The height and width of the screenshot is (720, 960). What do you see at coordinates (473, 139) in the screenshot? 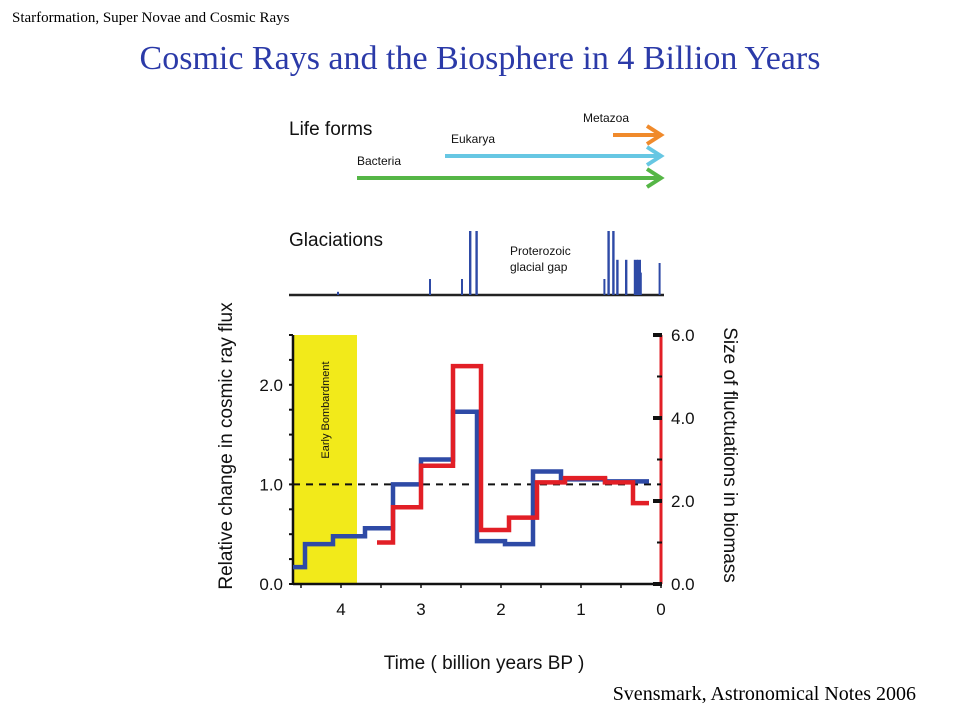
I see `eukarya-label: Eukarya` at bounding box center [473, 139].